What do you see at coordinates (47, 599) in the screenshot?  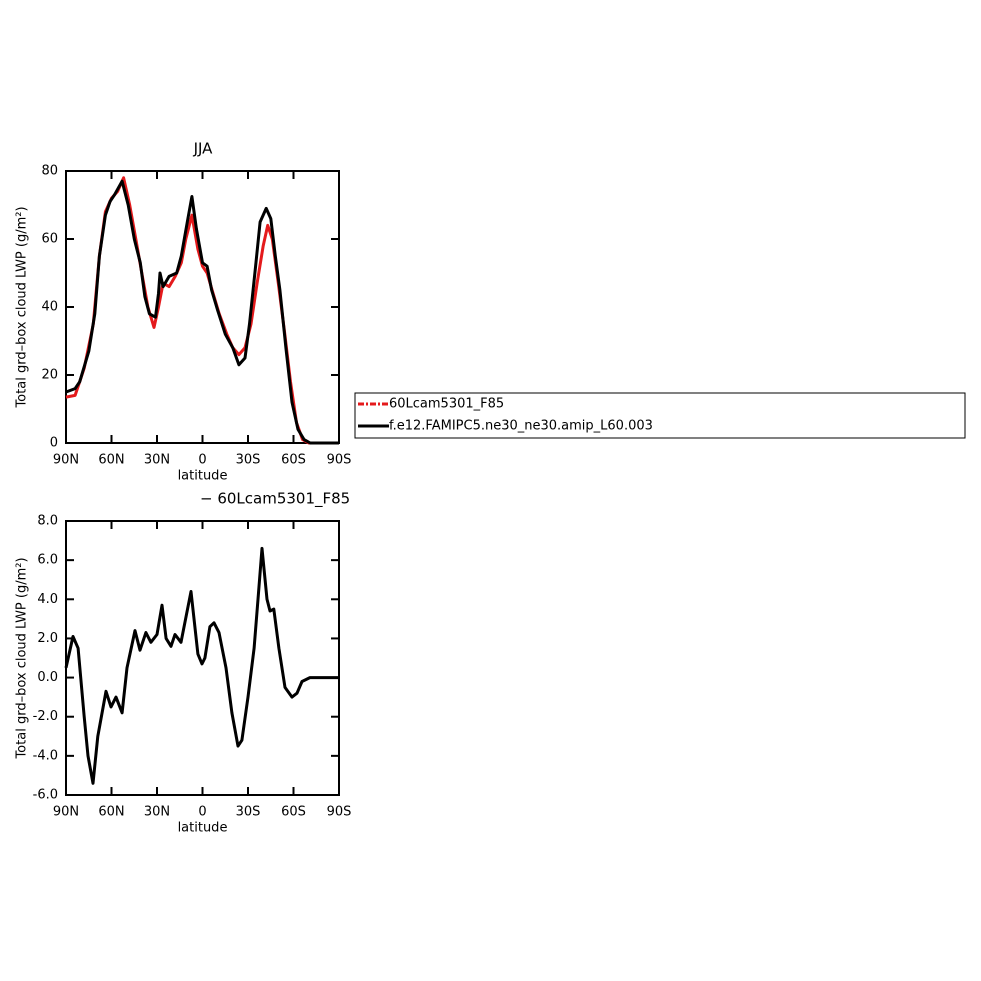 I see `y-tick-label: 4.0` at bounding box center [47, 599].